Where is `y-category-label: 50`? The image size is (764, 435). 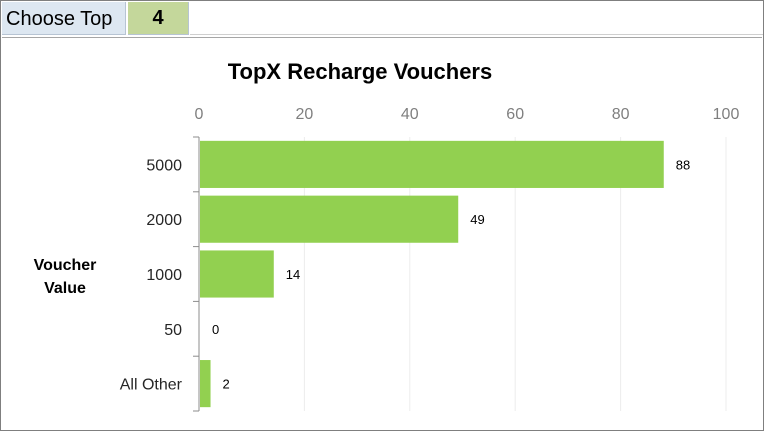 y-category-label: 50 is located at coordinates (173, 330).